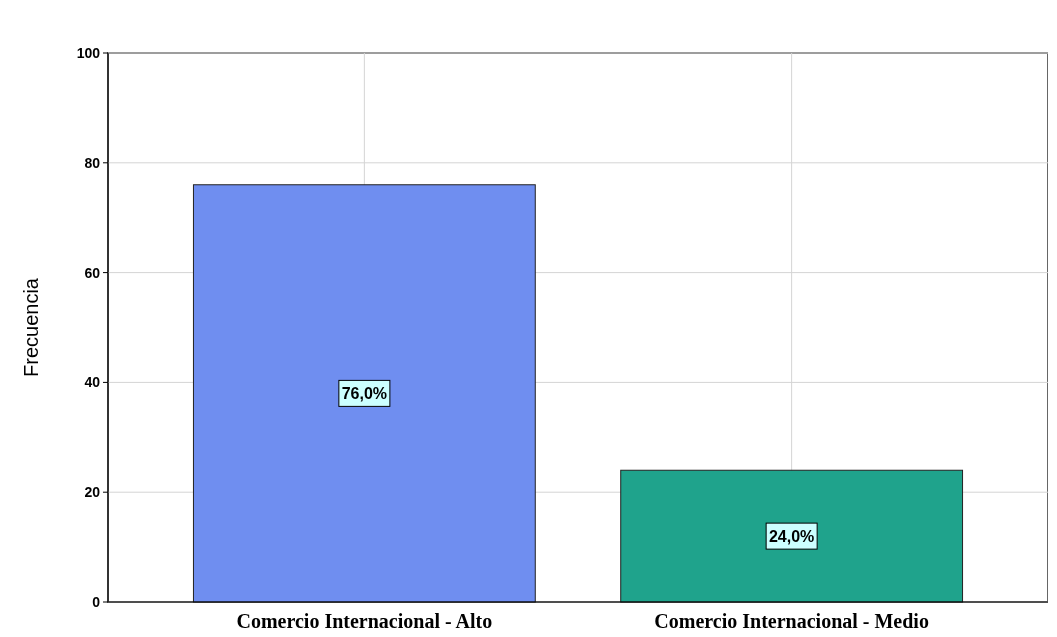 The width and height of the screenshot is (1057, 637). I want to click on data-label: 76,0%, so click(364, 394).